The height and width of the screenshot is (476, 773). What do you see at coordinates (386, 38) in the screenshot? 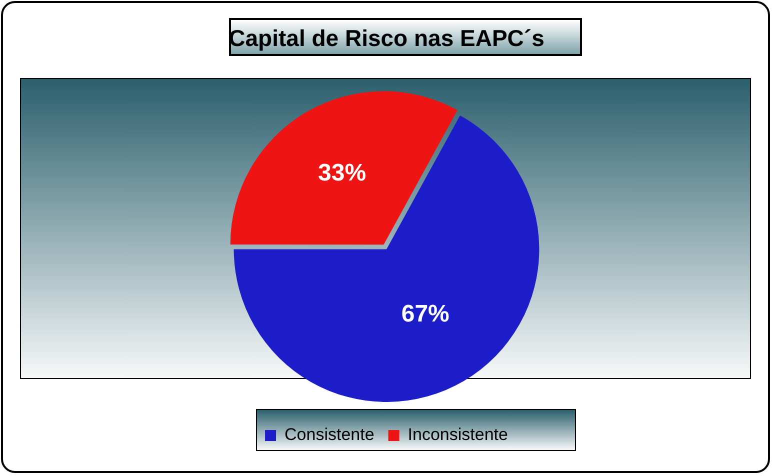
I see `chart-title: Capital de Risco nas EAPC´s` at bounding box center [386, 38].